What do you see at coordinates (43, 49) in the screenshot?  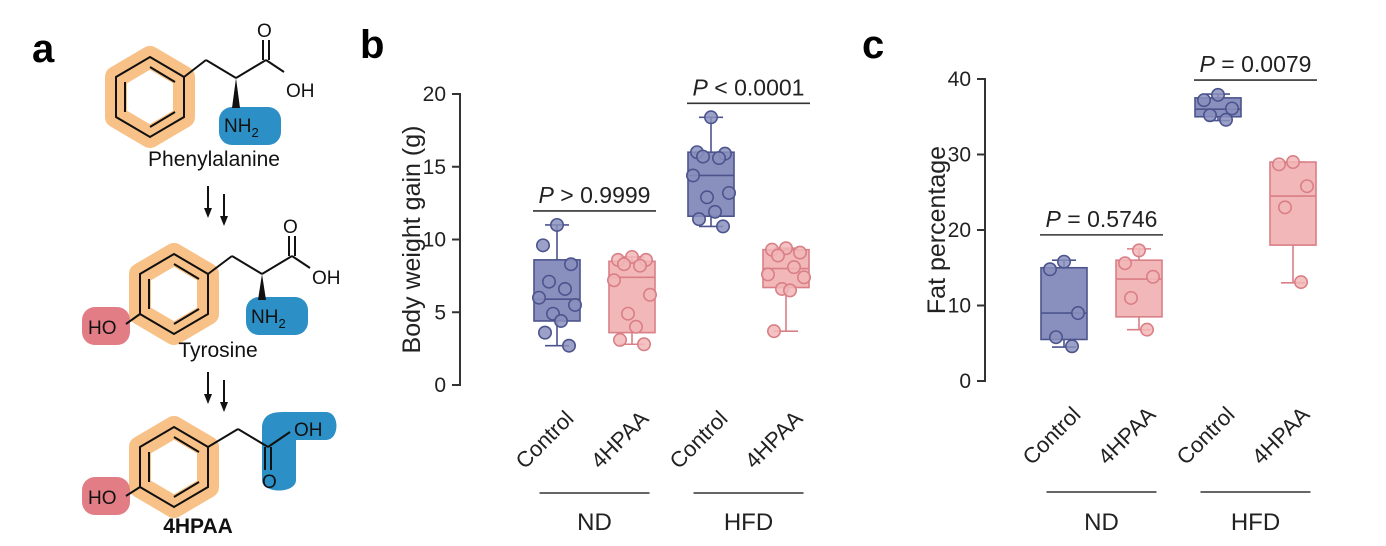 I see `panel-label-a: a` at bounding box center [43, 49].